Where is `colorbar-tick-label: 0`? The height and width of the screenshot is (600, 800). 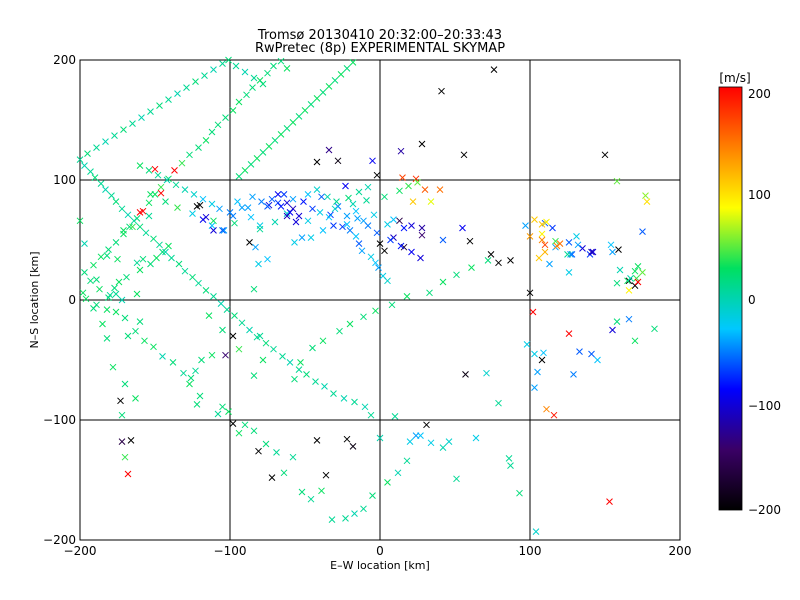 colorbar-tick-label: 0 is located at coordinates (752, 300).